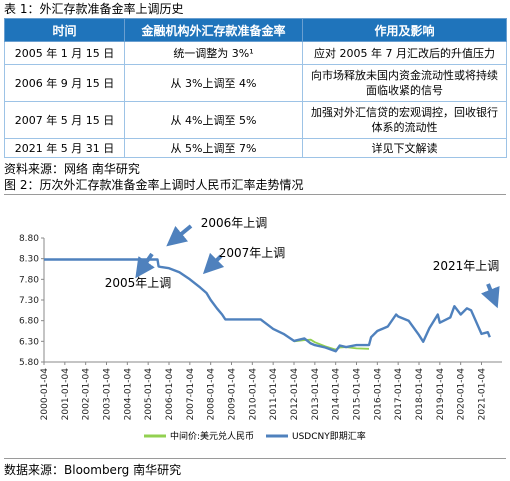  I want to click on table-source: 资料来源：网络 南华研究, so click(72, 169).